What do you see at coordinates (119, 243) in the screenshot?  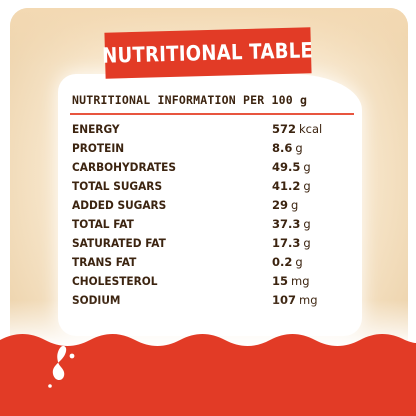 I see `nutrient-name: SATURATED FAT` at bounding box center [119, 243].